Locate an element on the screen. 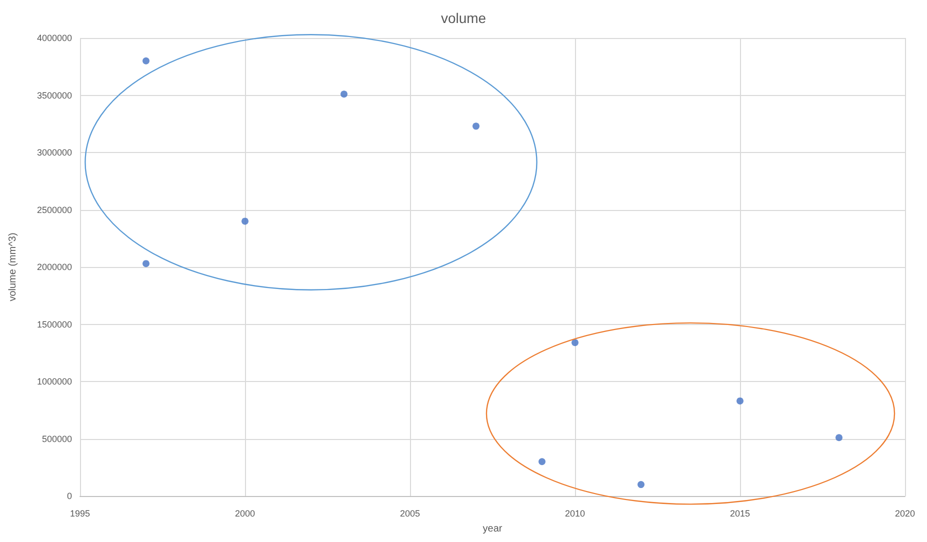  y-tick-label: 2500000 is located at coordinates (54, 209).